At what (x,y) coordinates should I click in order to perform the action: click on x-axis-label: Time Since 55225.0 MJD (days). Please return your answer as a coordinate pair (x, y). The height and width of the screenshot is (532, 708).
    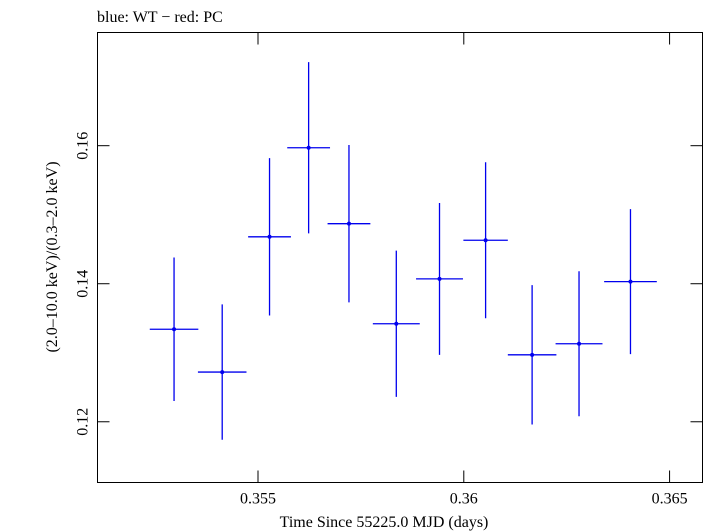
    Looking at the image, I should click on (384, 522).